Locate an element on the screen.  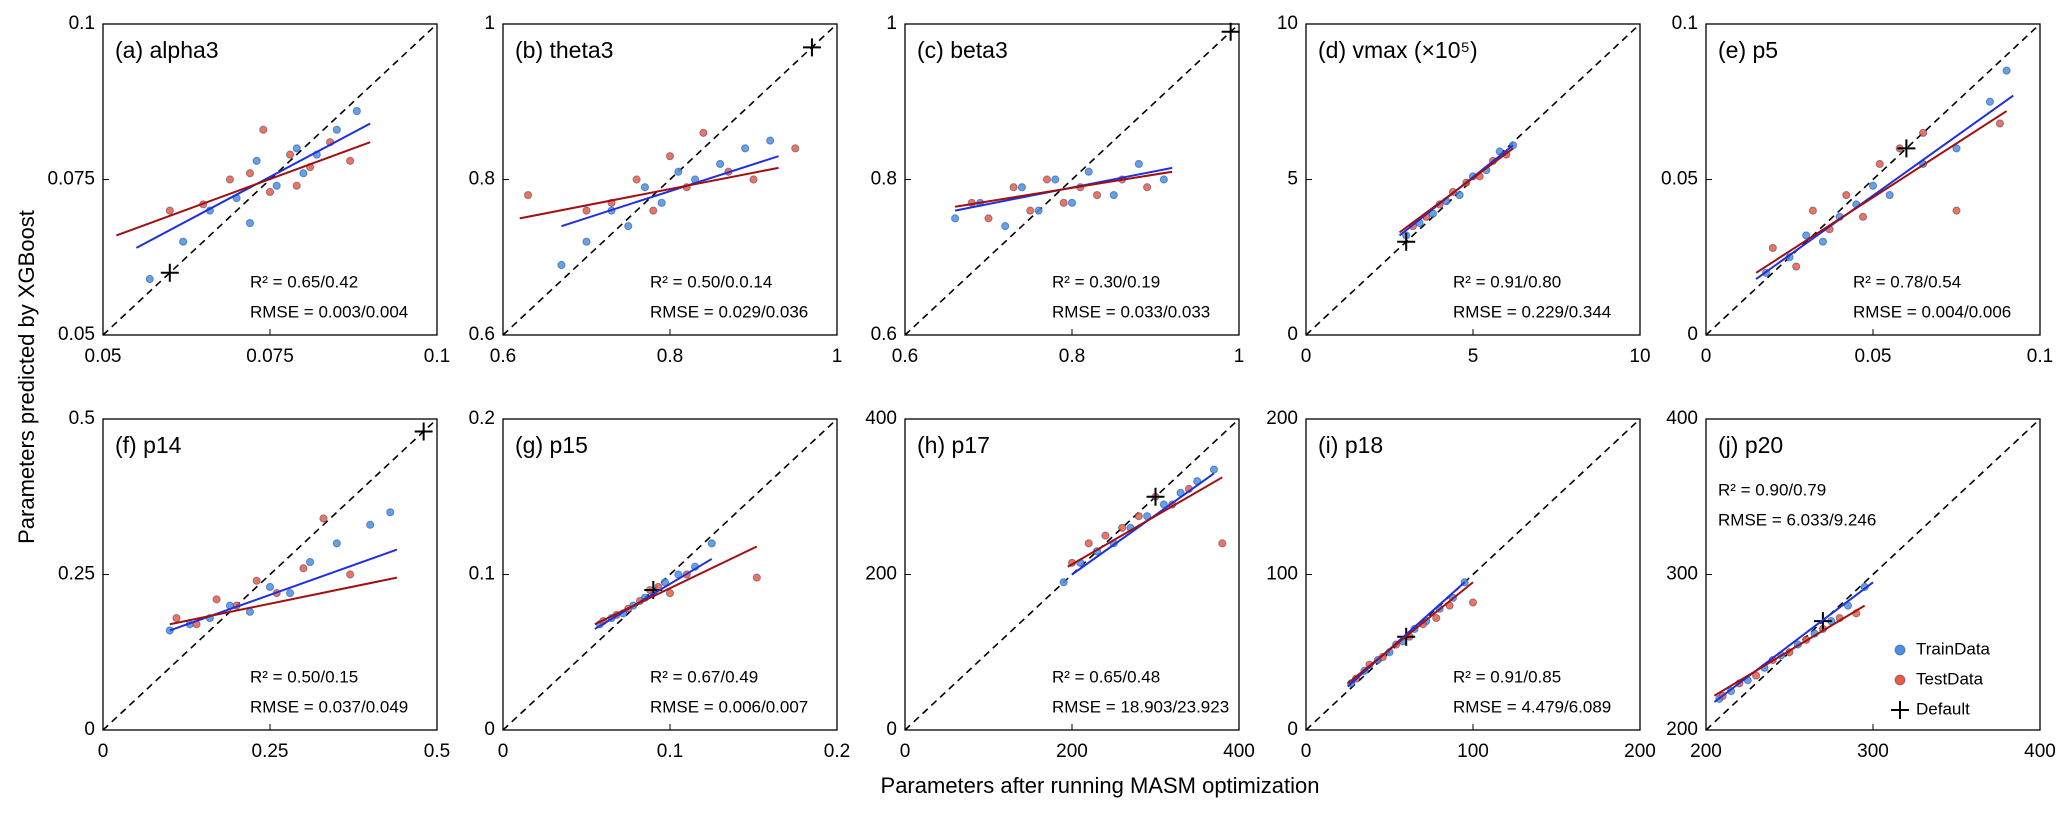
annotation: R² = 0.91/0.80 is located at coordinates (1507, 281).